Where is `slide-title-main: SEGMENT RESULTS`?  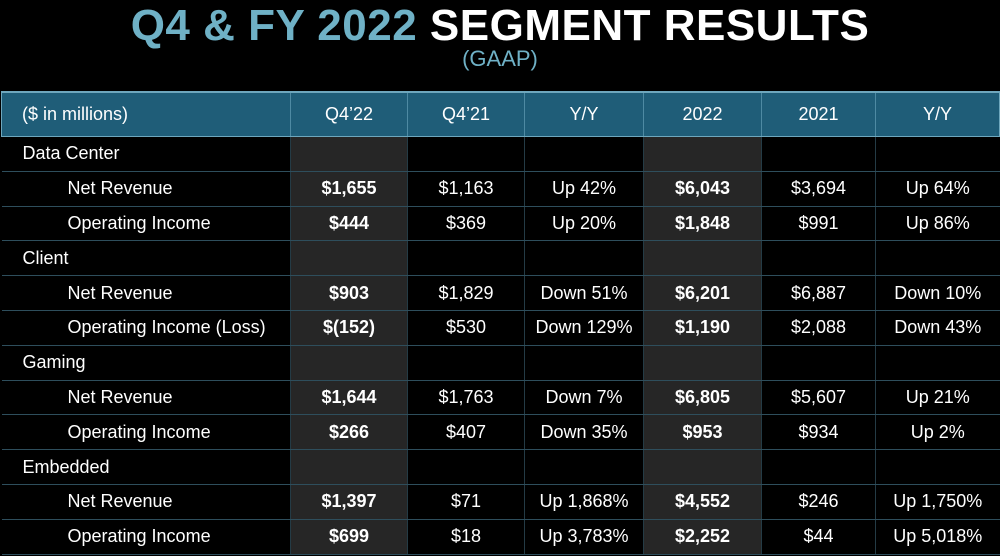
slide-title-main: SEGMENT RESULTS is located at coordinates (649, 25).